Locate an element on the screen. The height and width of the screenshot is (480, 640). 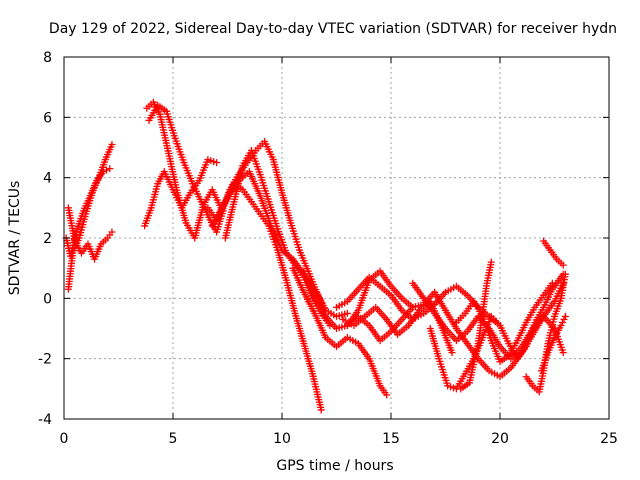
y-tick-label: 6 is located at coordinates (47, 118).